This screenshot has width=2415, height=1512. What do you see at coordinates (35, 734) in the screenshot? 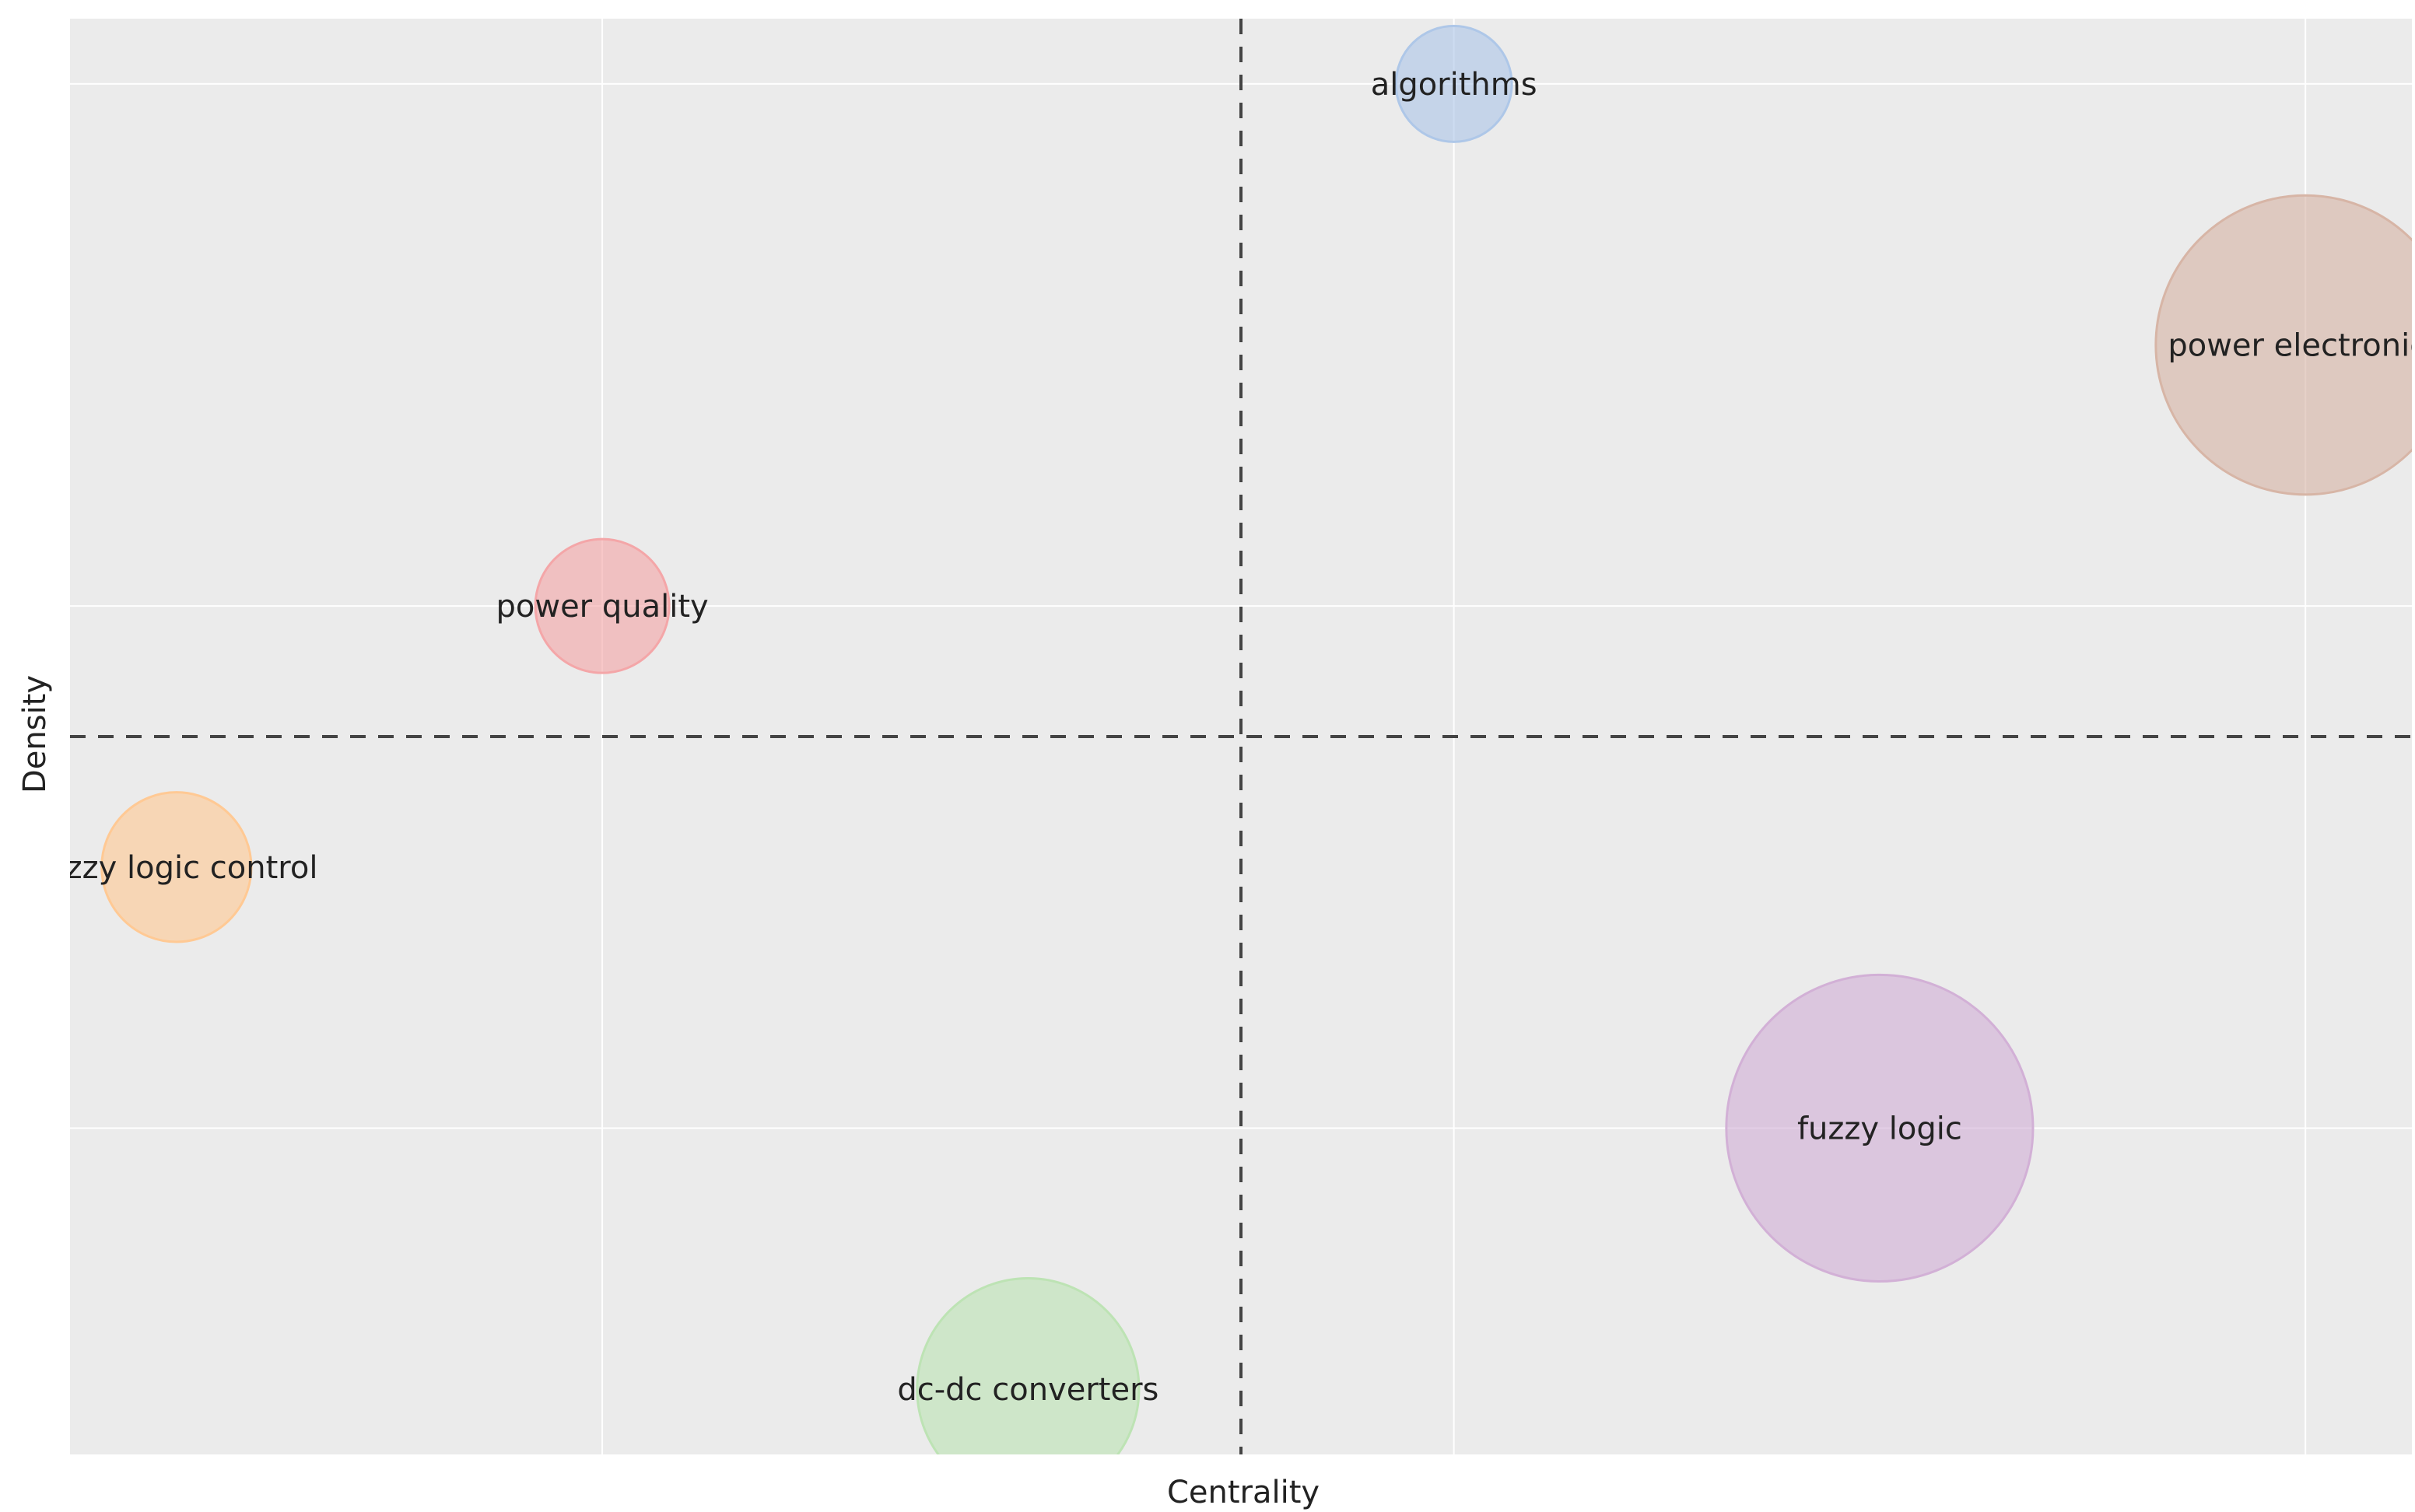
I see `y-axis-title: Density` at bounding box center [35, 734].